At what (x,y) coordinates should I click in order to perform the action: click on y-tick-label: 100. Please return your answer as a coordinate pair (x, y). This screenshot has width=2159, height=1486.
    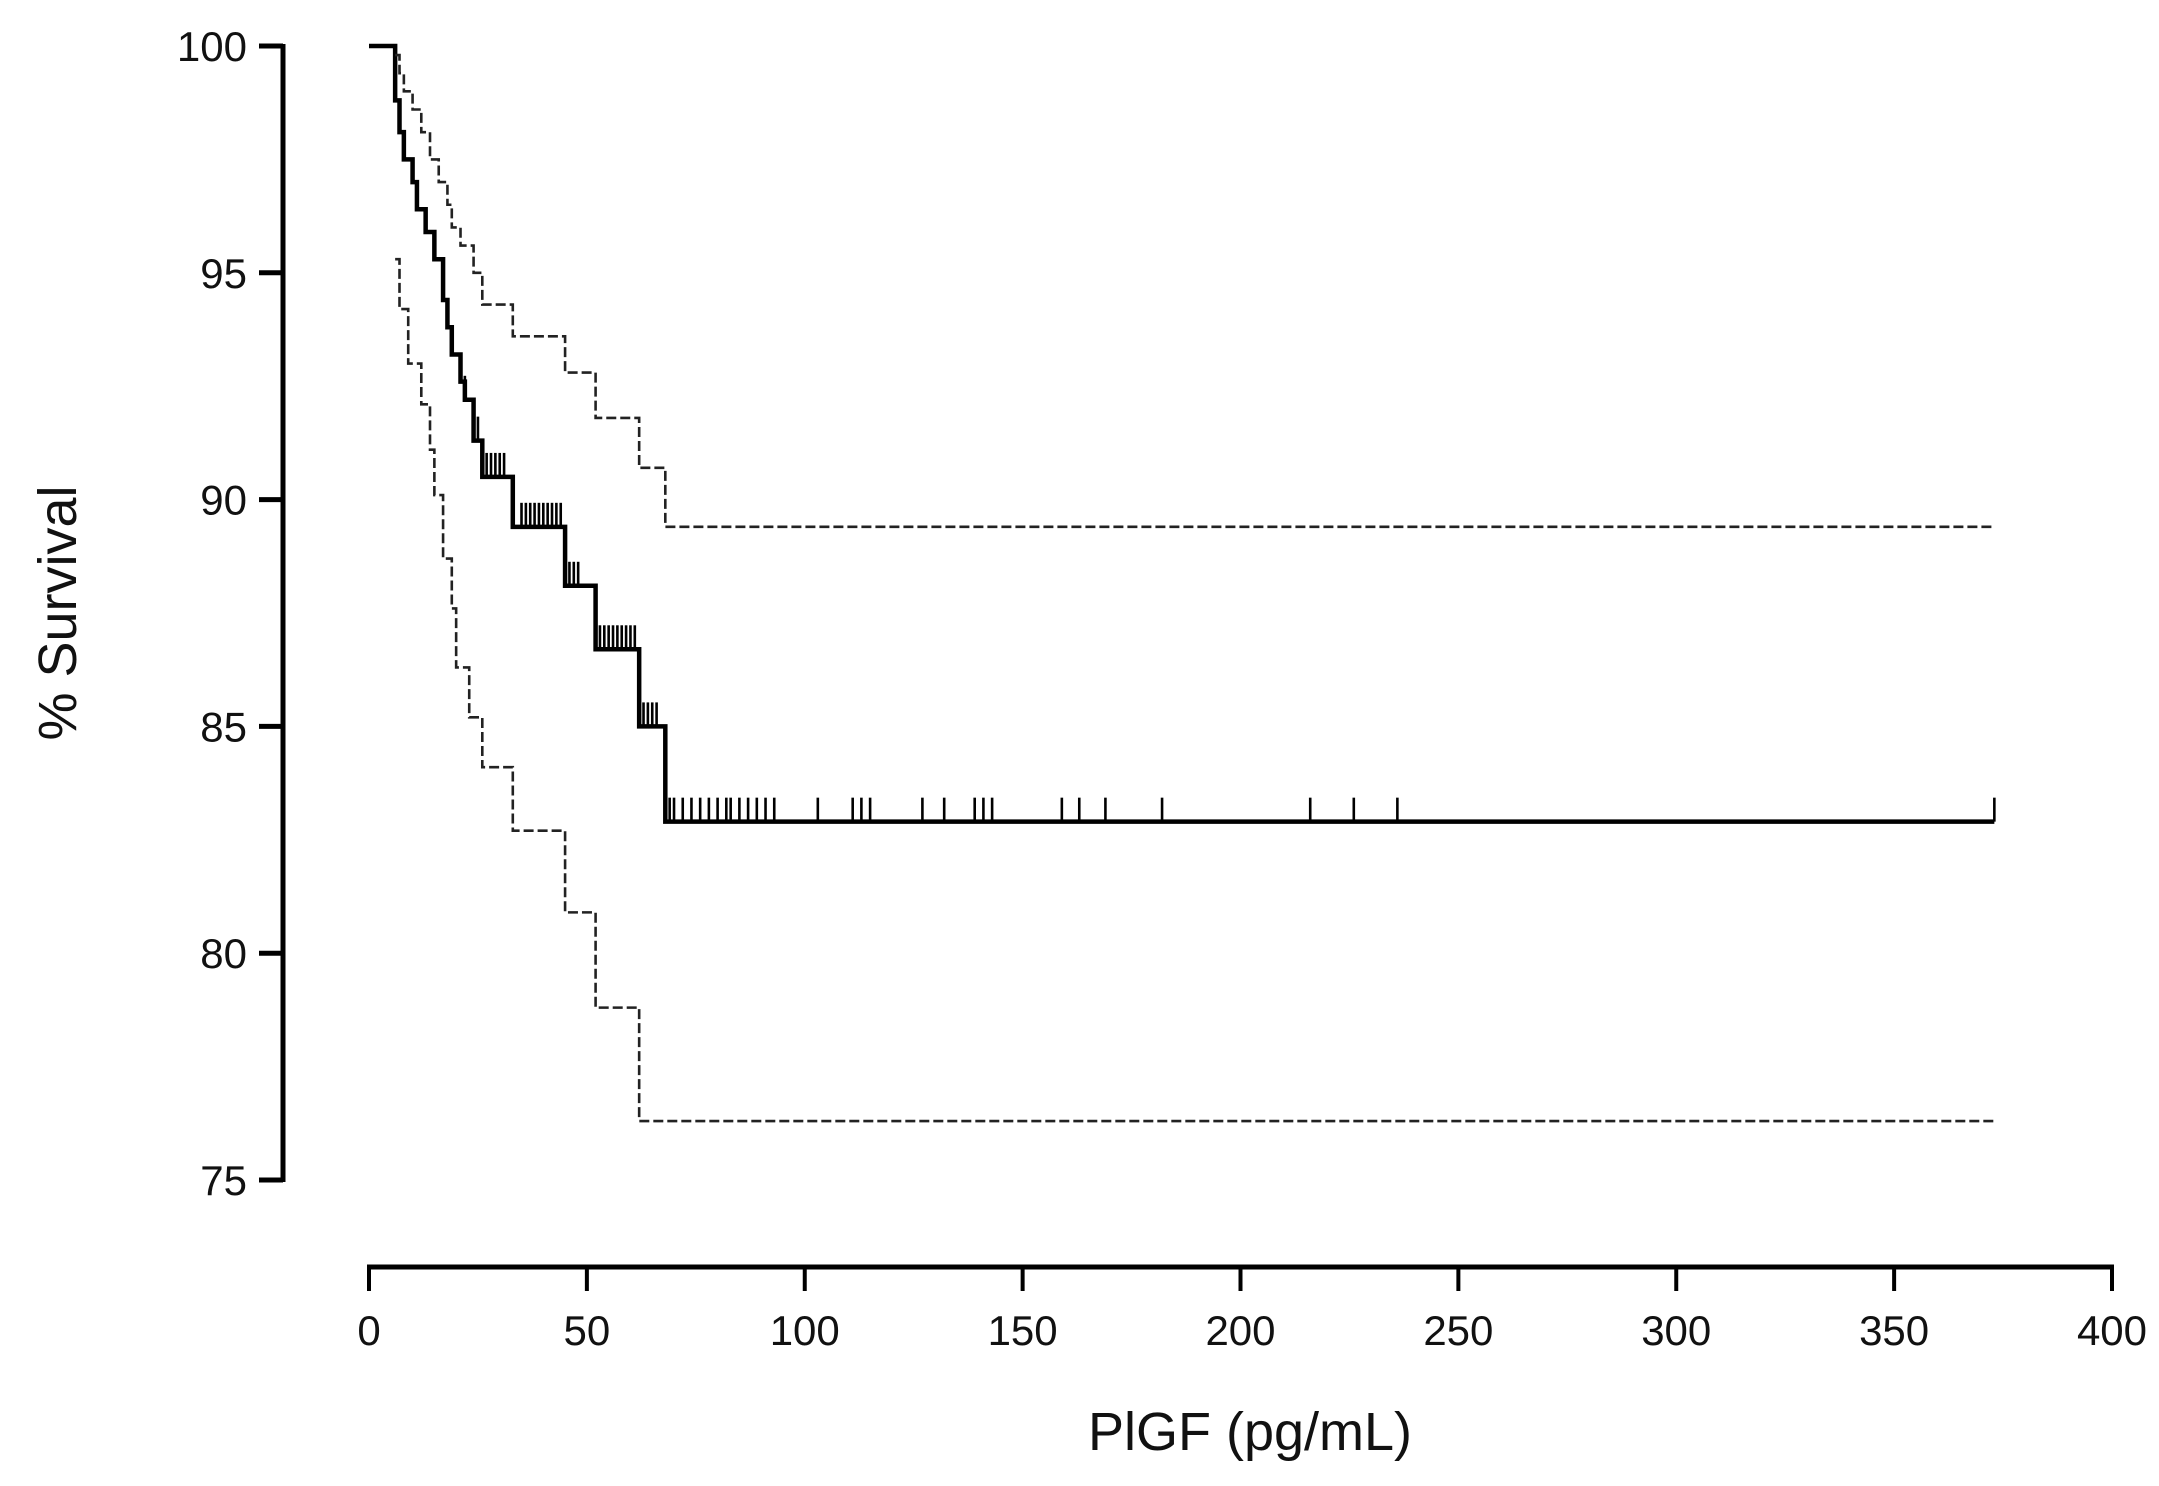
    Looking at the image, I should click on (212, 46).